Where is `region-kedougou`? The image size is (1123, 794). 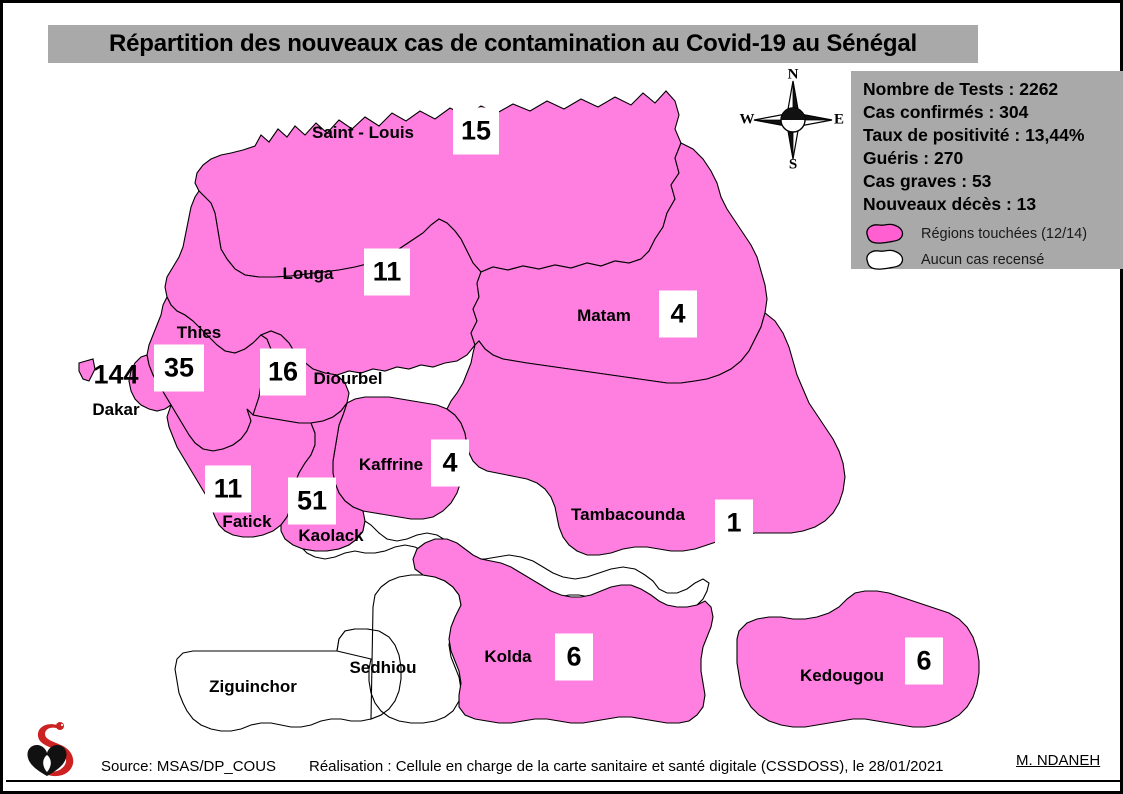 region-kedougou is located at coordinates (858, 659).